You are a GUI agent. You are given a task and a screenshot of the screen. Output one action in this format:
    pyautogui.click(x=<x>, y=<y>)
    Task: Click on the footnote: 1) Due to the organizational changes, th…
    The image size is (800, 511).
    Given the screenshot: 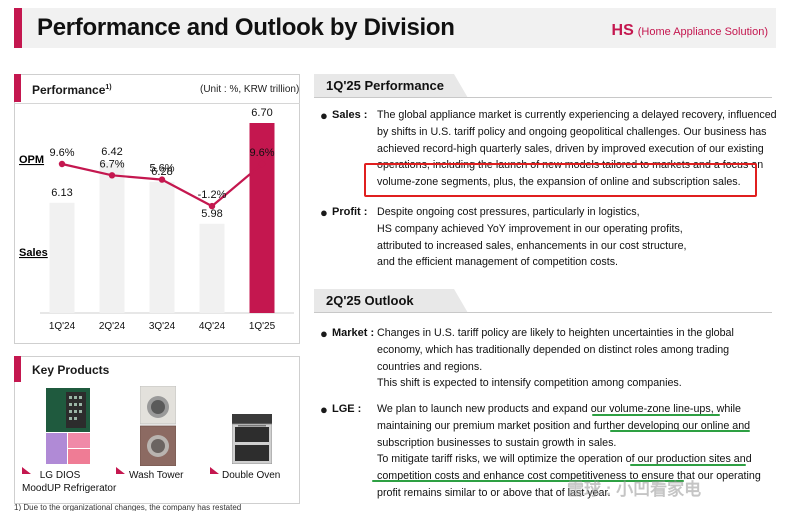 What is the action you would take?
    pyautogui.click(x=128, y=507)
    